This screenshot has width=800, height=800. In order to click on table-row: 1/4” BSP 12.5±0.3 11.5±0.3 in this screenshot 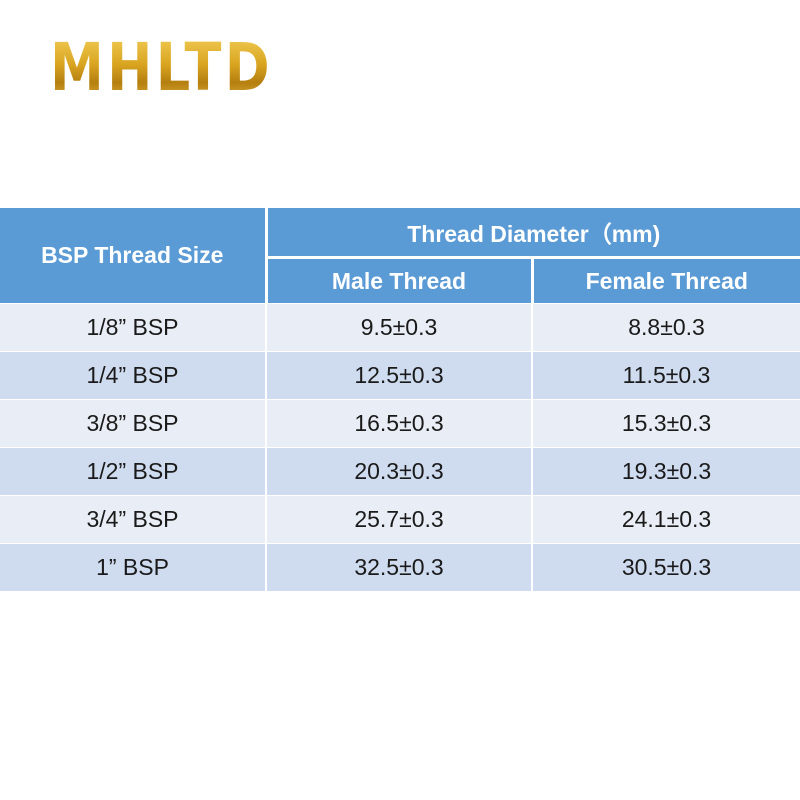, I will do `click(400, 375)`.